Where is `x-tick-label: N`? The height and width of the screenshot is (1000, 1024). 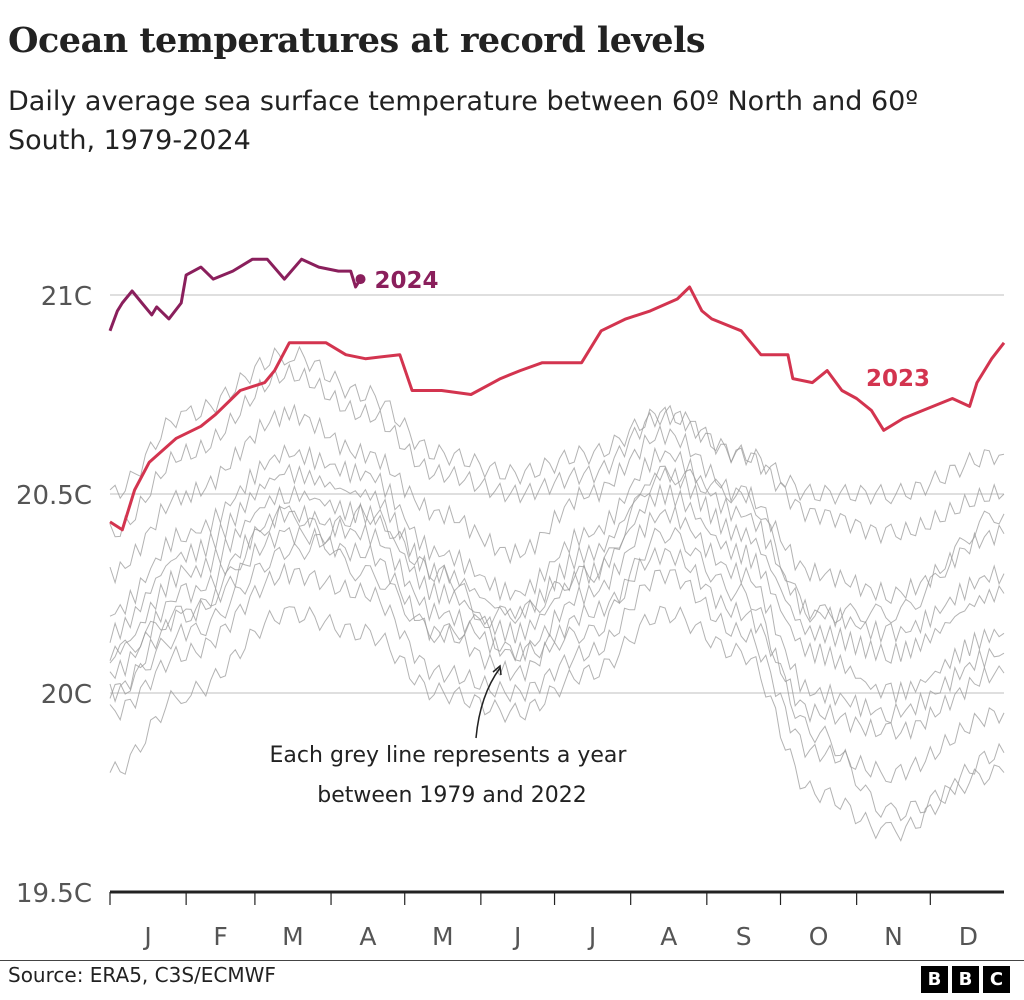 x-tick-label: N is located at coordinates (893, 936).